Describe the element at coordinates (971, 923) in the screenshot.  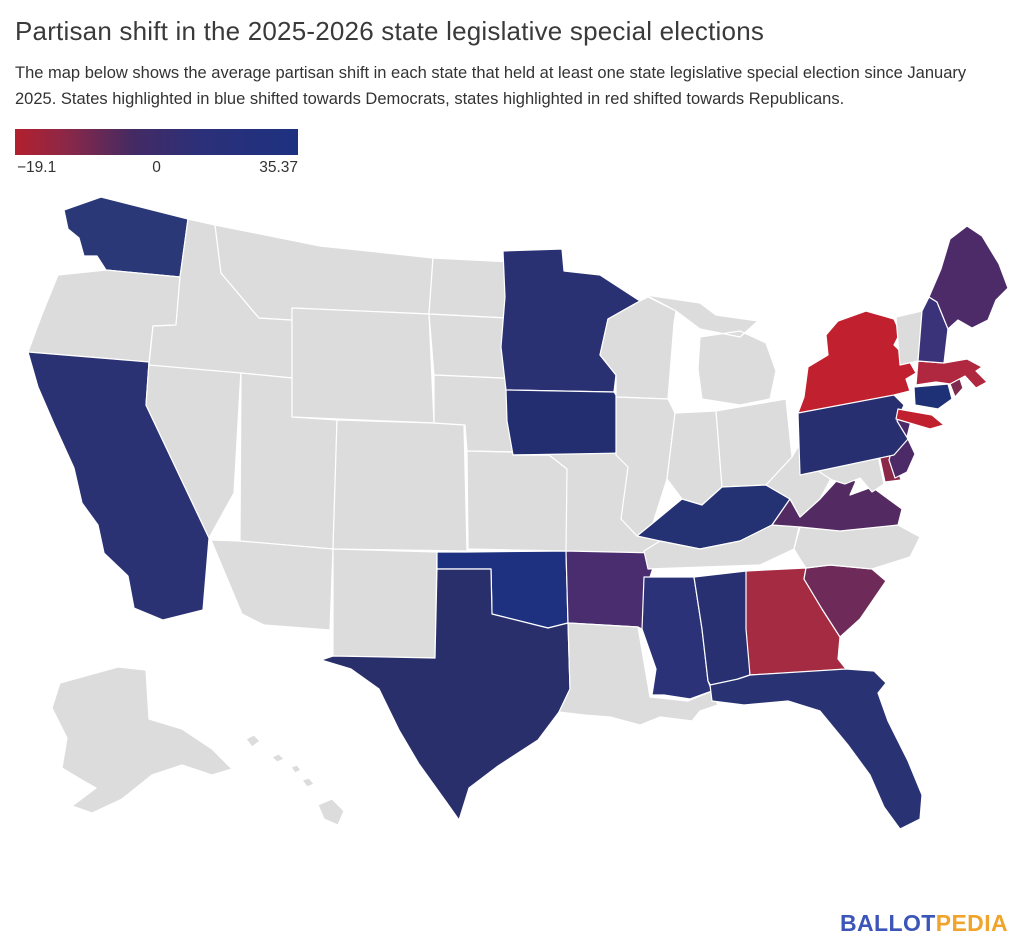
I see `ballotpedia-logo-pedia: PEDIA` at that location.